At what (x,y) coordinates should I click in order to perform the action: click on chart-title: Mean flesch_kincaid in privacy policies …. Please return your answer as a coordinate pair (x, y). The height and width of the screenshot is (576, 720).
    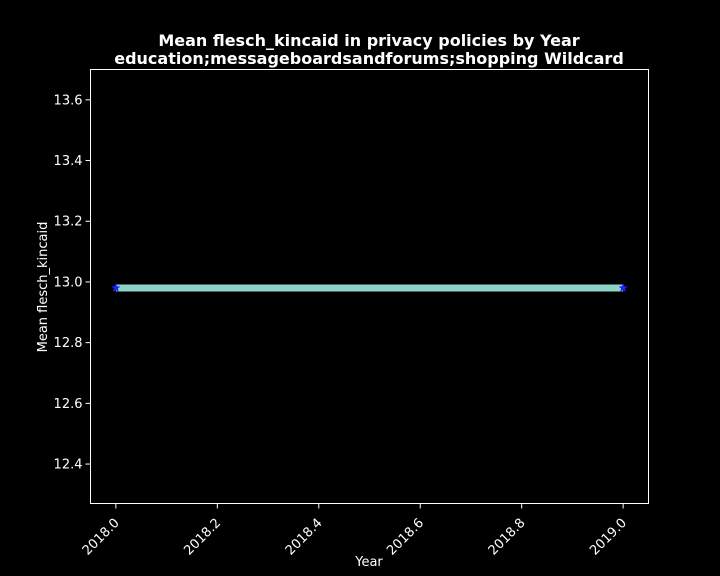
    Looking at the image, I should click on (368, 40).